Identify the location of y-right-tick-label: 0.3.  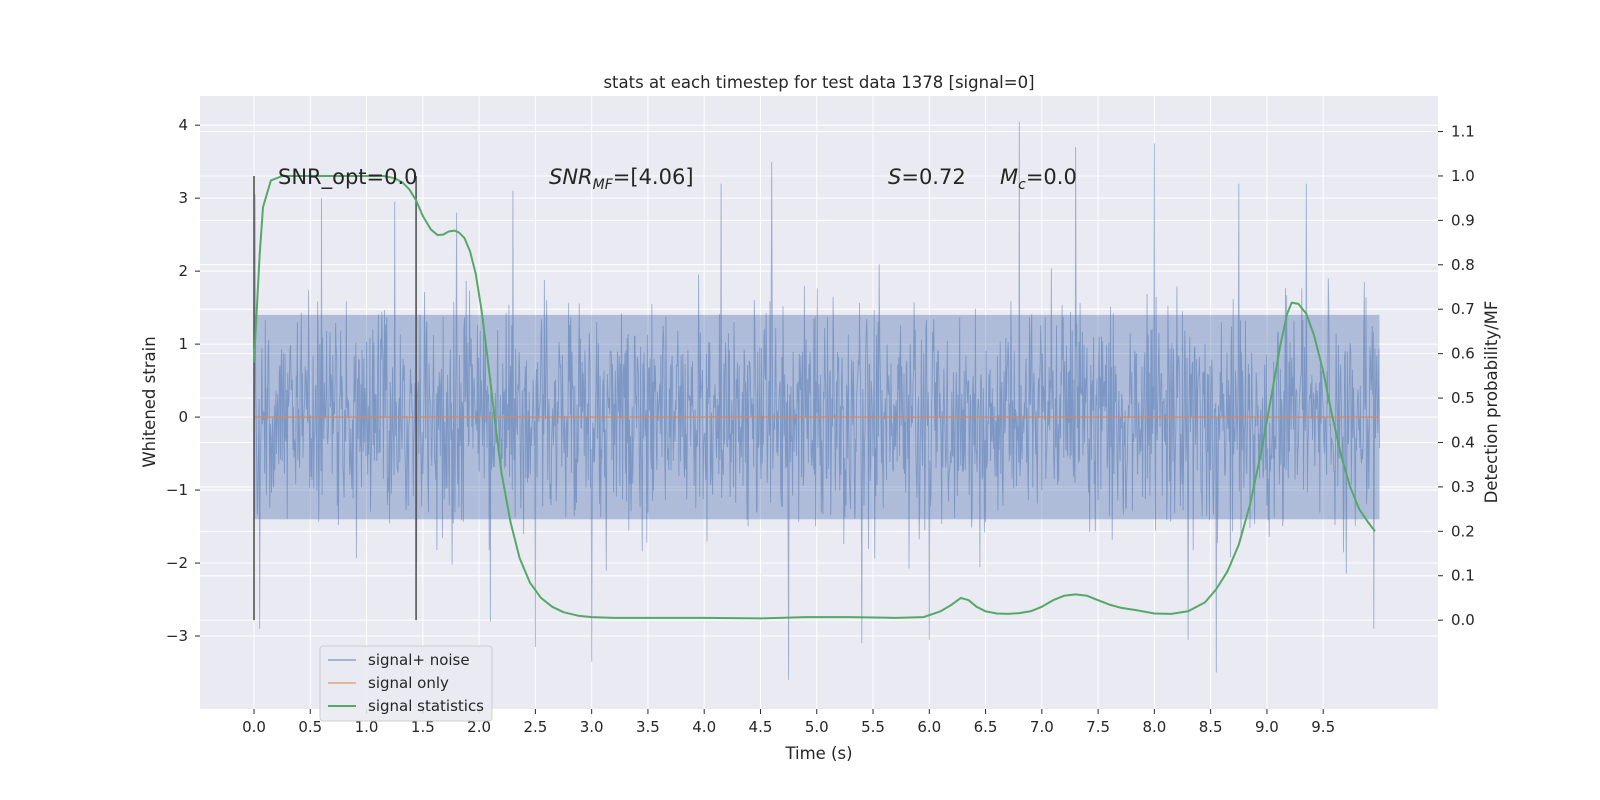
(1463, 487).